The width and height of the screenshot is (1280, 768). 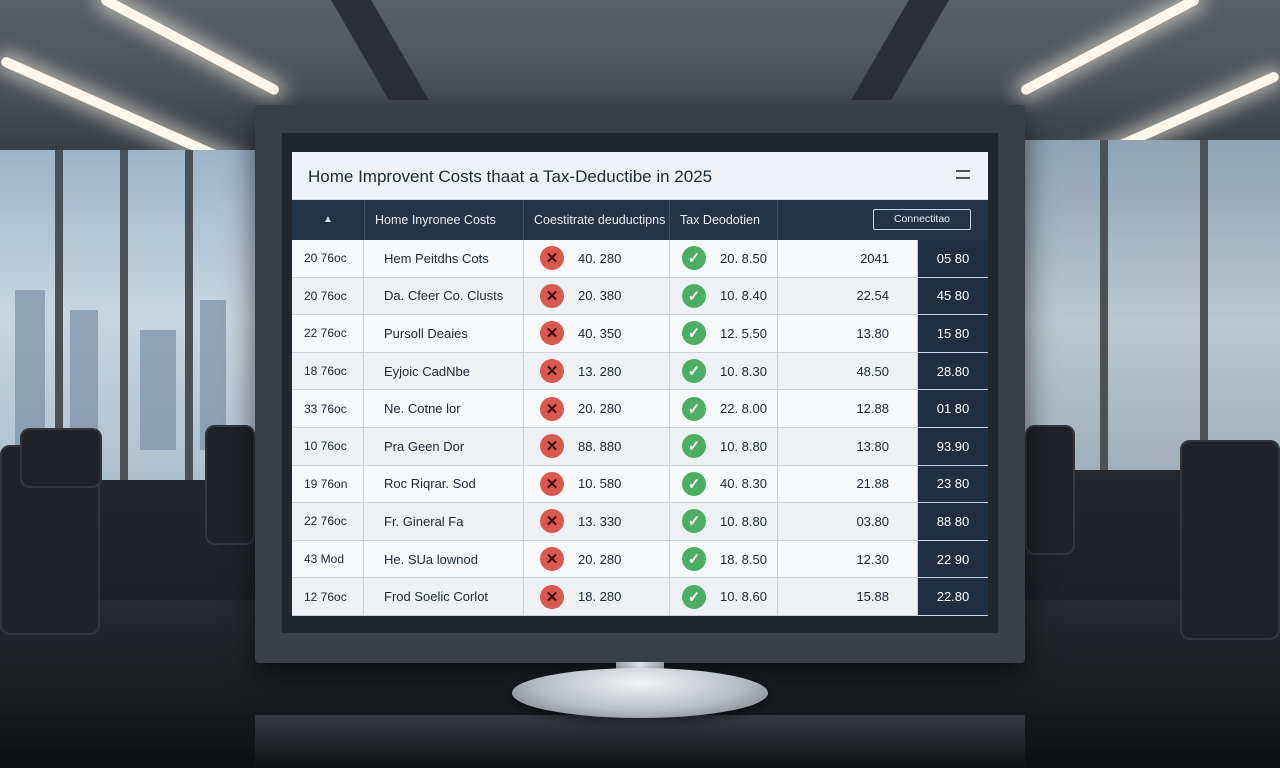 What do you see at coordinates (328, 219) in the screenshot?
I see `sort-icon: ▲` at bounding box center [328, 219].